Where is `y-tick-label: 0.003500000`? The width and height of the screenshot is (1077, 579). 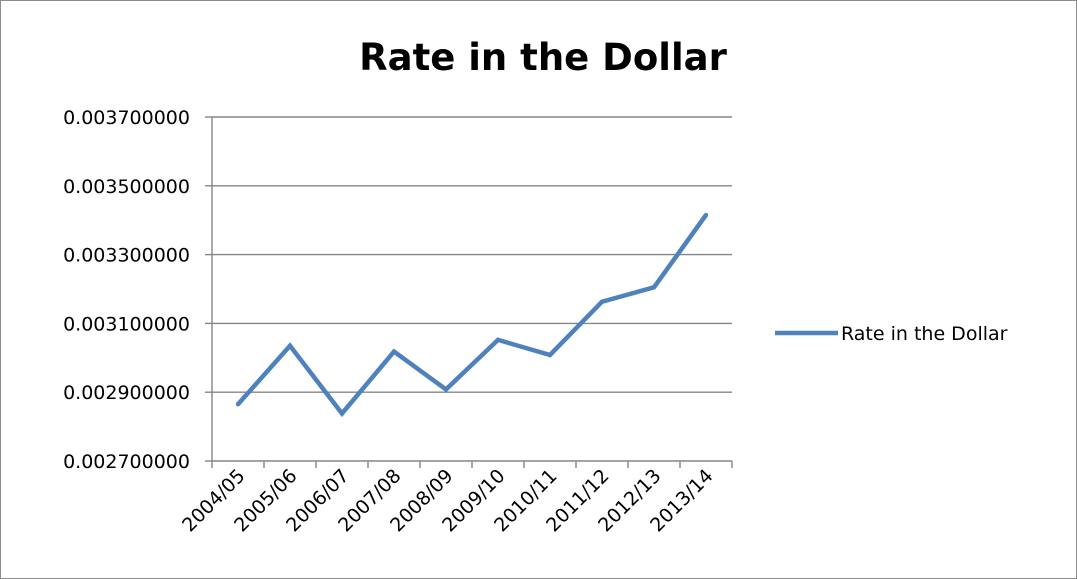
y-tick-label: 0.003500000 is located at coordinates (126, 187).